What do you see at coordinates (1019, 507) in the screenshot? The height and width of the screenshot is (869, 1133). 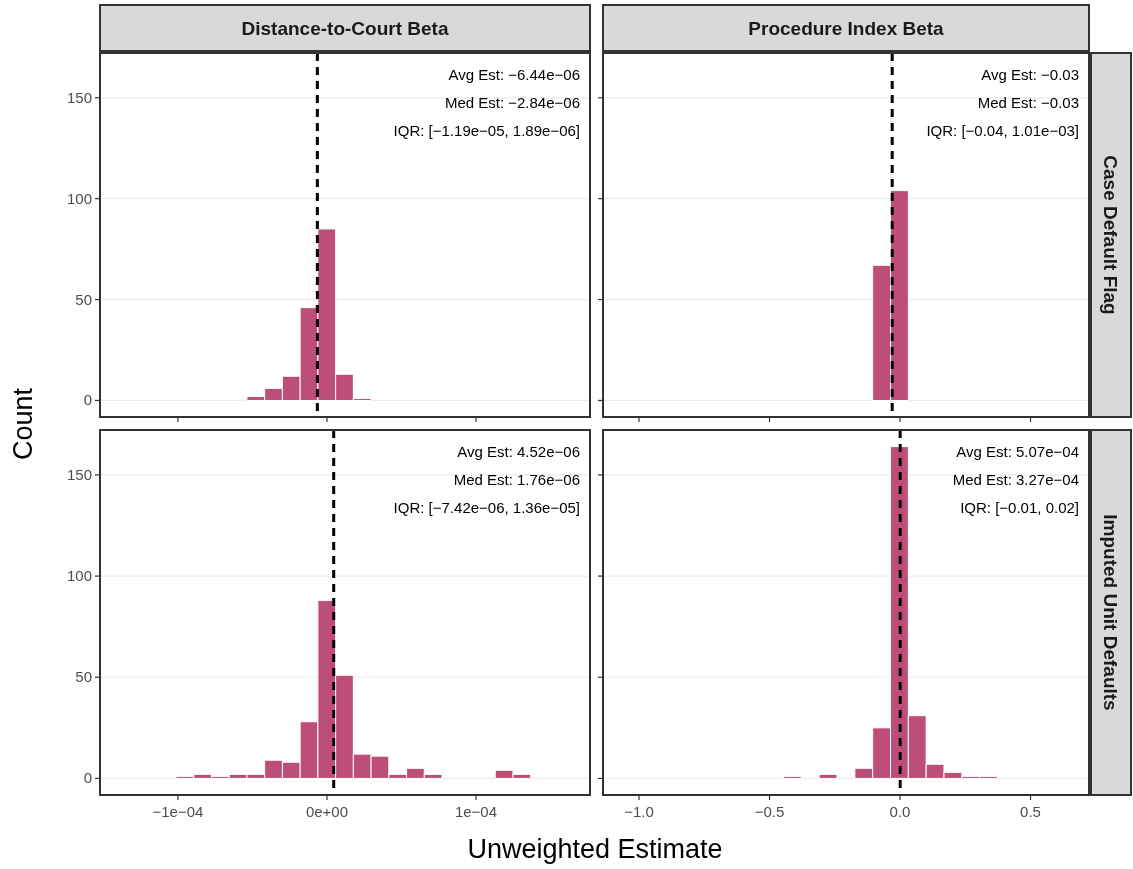 I see `annotation: IQR: [−0.01, 0.02]` at bounding box center [1019, 507].